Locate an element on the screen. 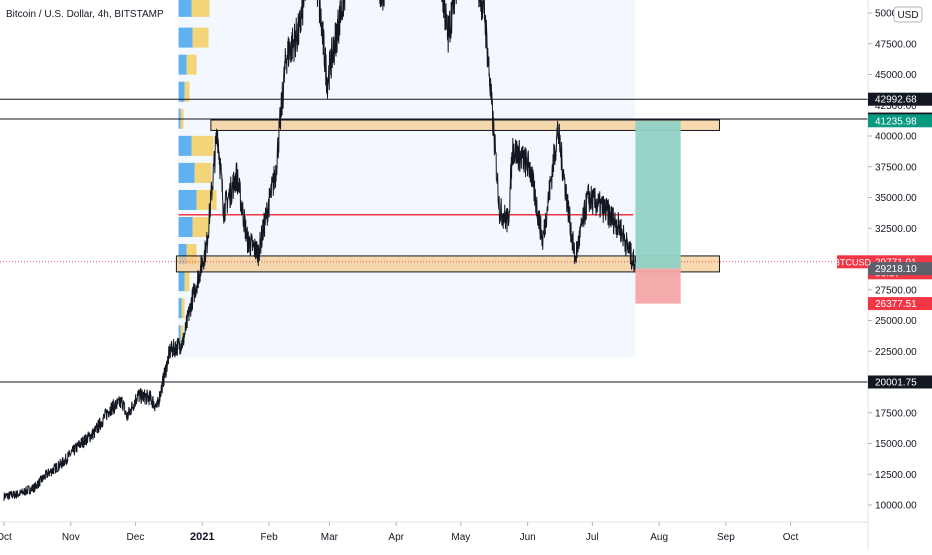 Image resolution: width=932 pixels, height=555 pixels. position-layer is located at coordinates (658, 212).